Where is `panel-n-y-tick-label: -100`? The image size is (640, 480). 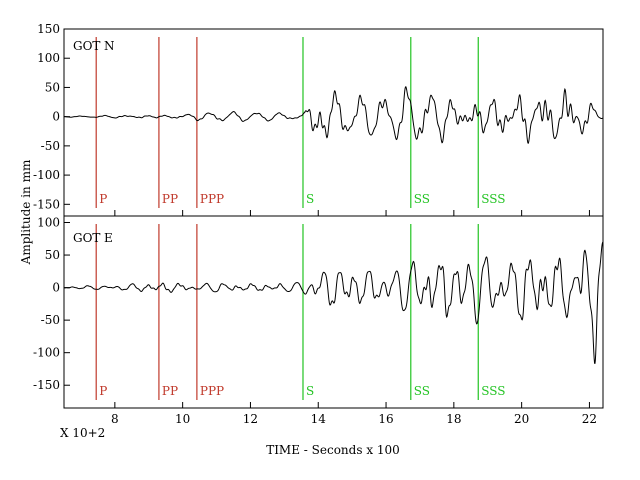 panel-n-y-tick-label: -100 is located at coordinates (46, 175).